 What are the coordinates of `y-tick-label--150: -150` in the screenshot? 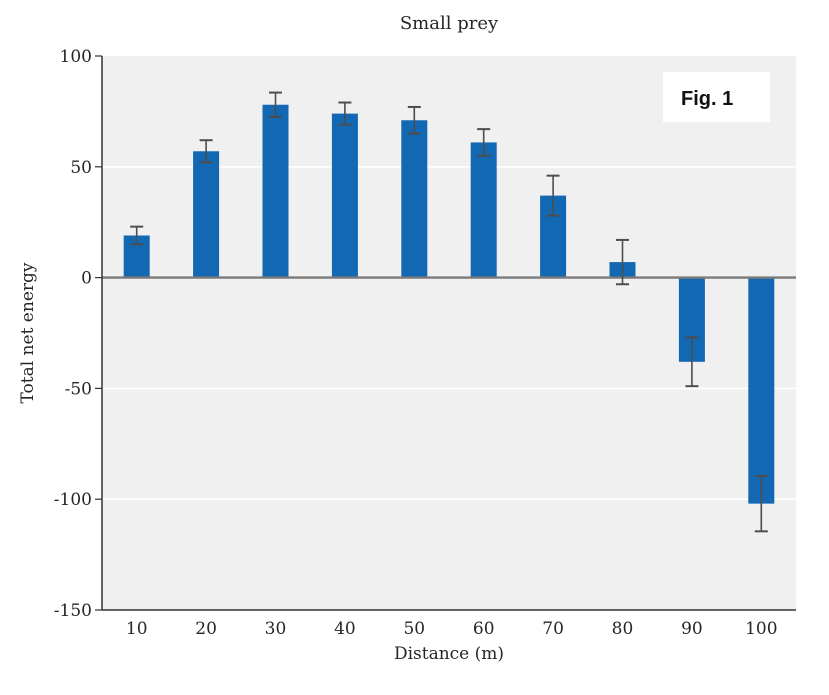 It's located at (73, 611).